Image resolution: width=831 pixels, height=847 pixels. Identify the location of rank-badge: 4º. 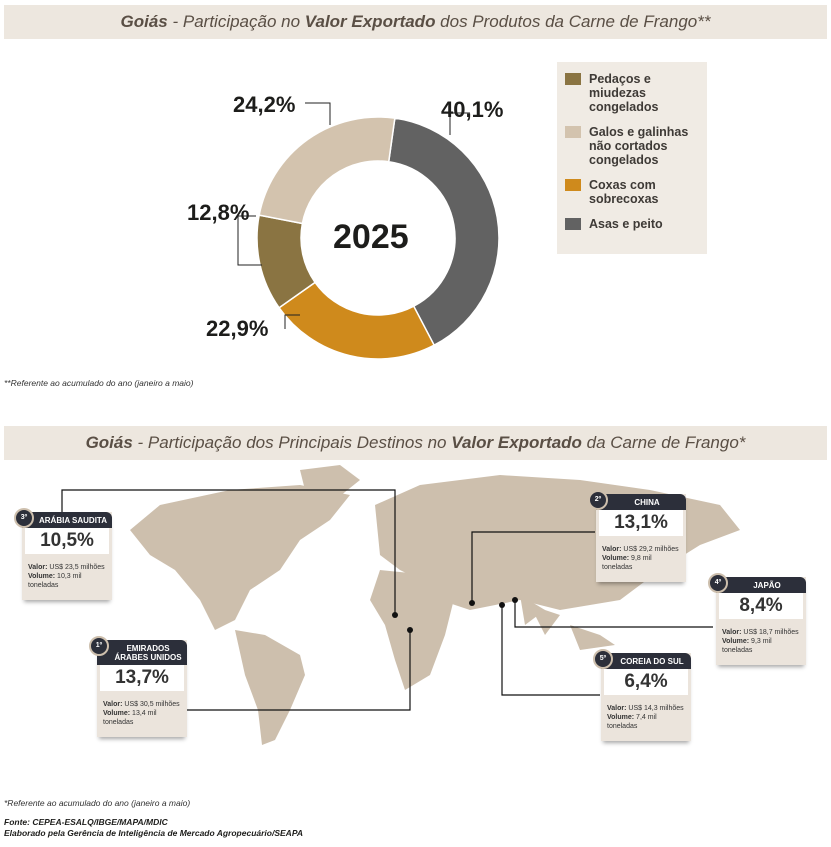
(718, 583).